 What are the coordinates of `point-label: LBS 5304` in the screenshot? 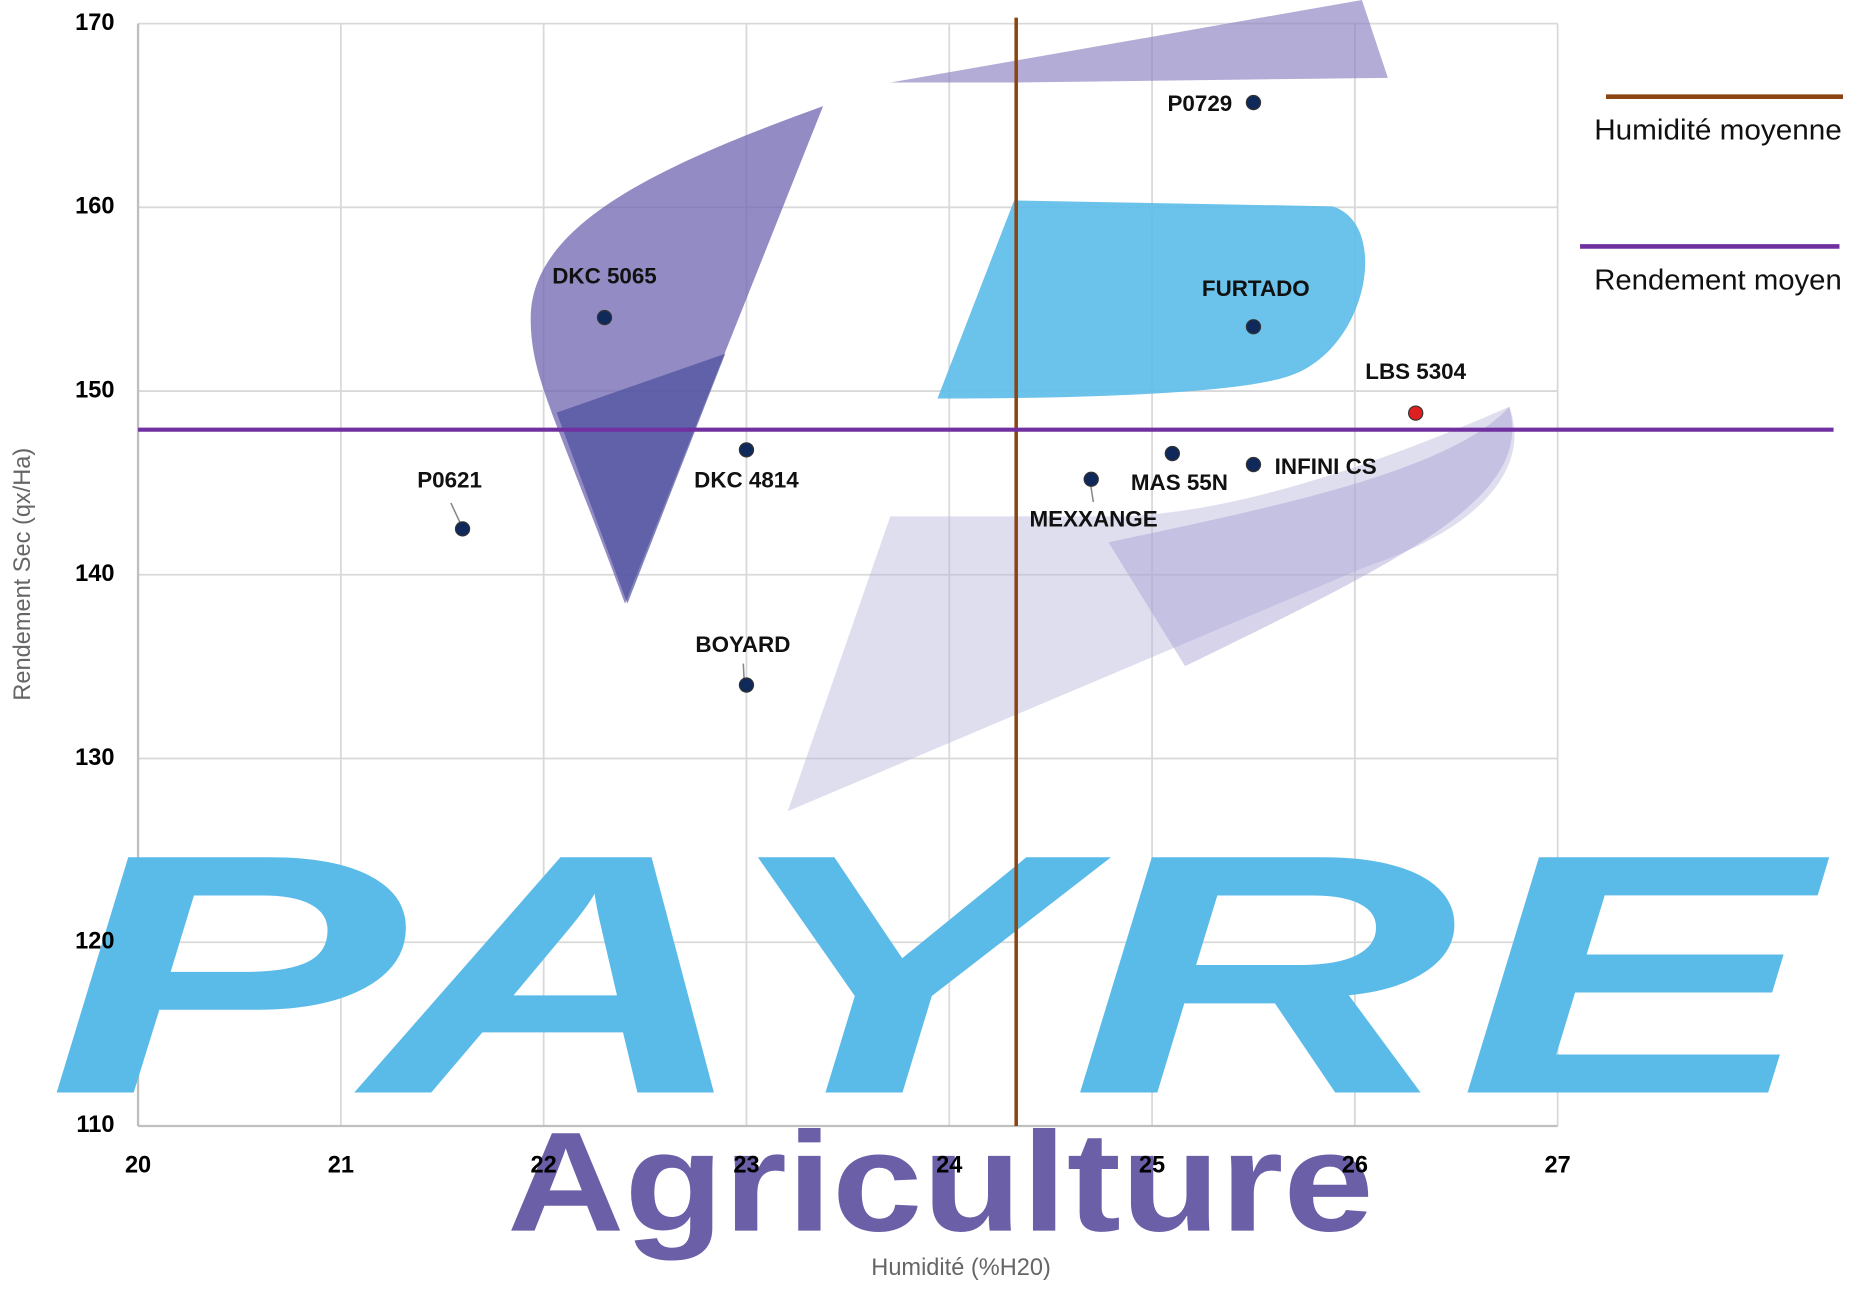 It's located at (1415, 371).